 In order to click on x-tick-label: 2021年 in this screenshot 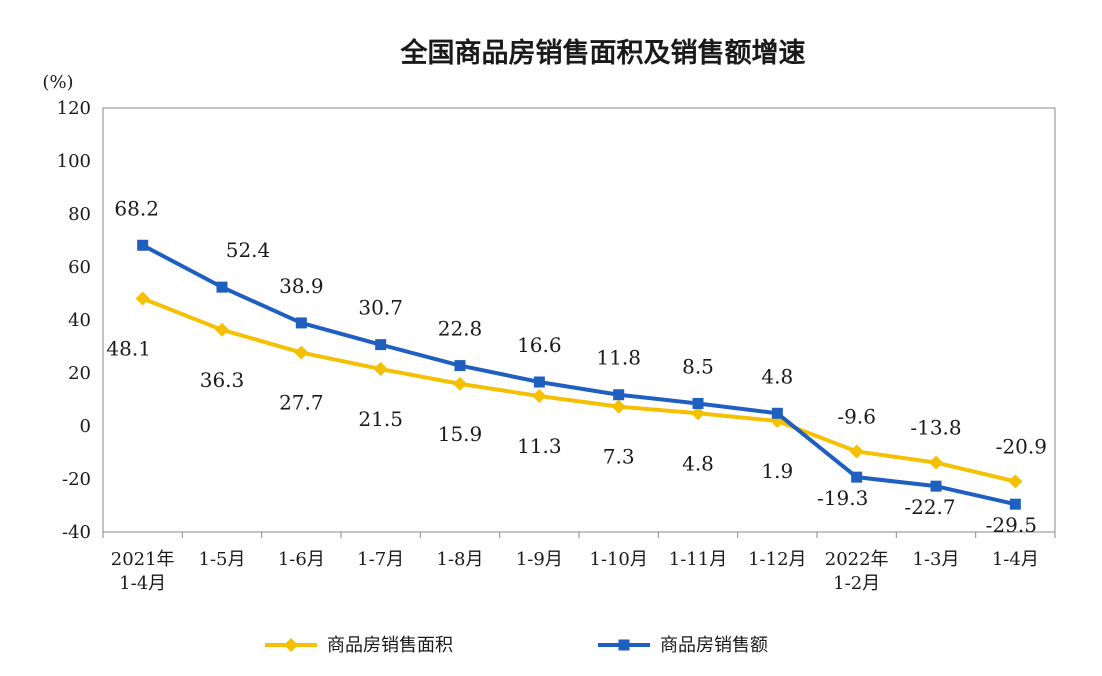, I will do `click(143, 559)`.